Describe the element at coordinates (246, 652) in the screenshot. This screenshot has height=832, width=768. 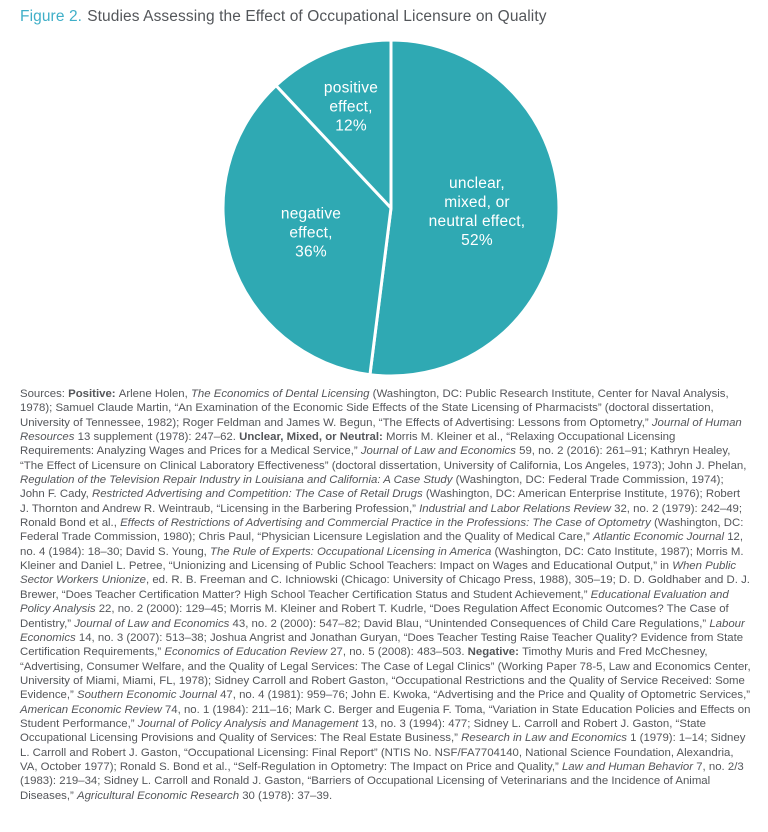
I see `sources-segment: Economics of Education Review` at that location.